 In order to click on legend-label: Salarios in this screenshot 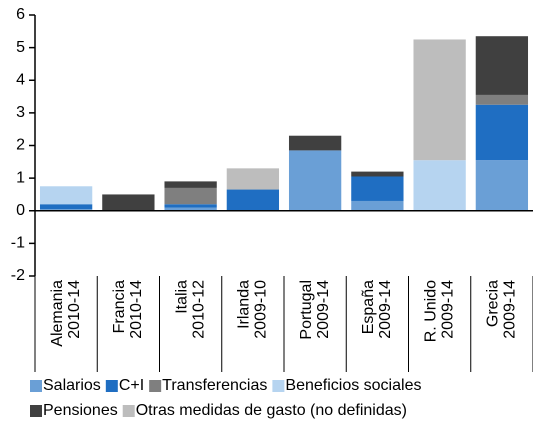, I will do `click(72, 385)`.